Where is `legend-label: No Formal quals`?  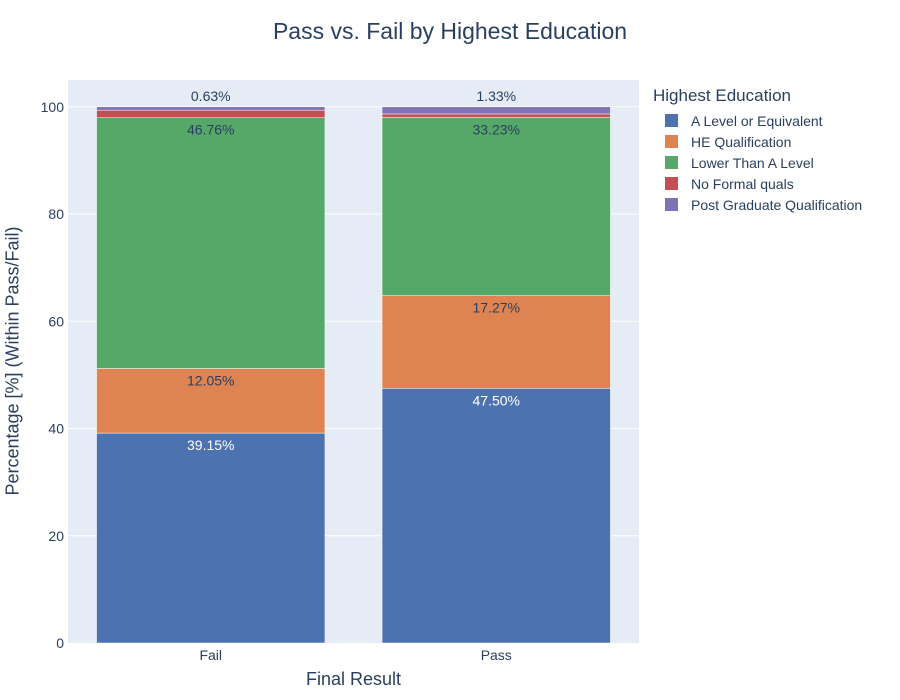 legend-label: No Formal quals is located at coordinates (742, 183).